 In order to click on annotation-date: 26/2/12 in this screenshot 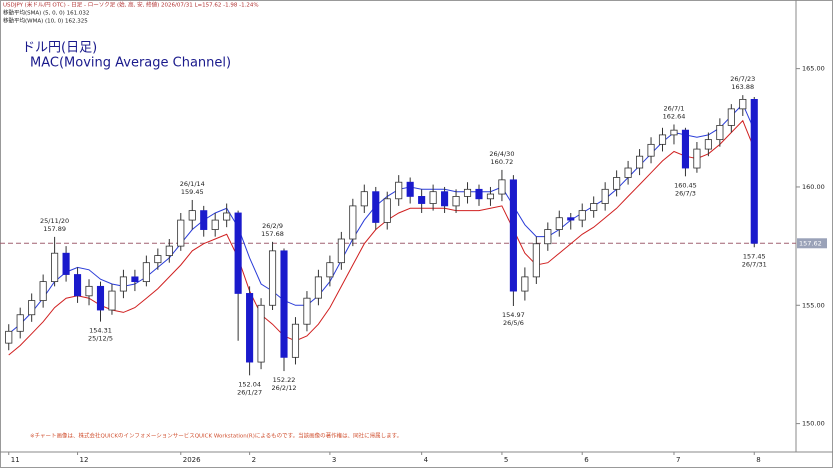, I will do `click(283, 388)`.